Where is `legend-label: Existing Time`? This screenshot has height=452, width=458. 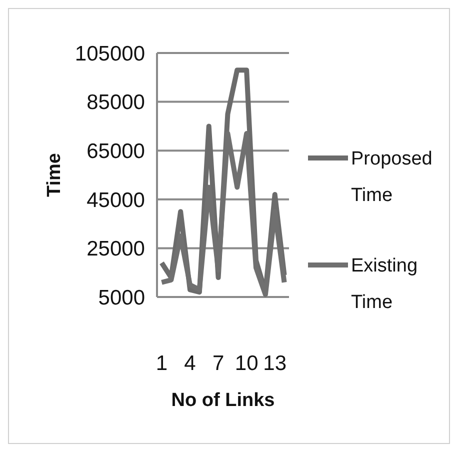
legend-label: Existing Time is located at coordinates (384, 284).